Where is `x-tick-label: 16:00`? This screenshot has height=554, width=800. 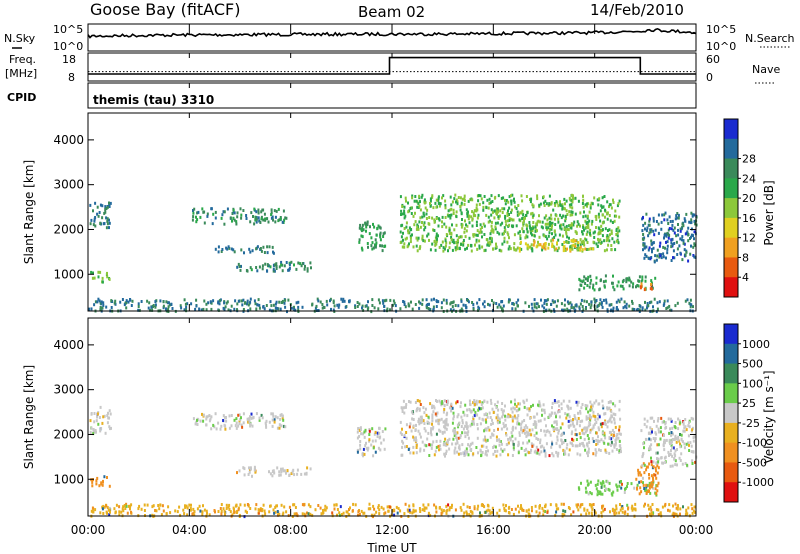
x-tick-label: 16:00 is located at coordinates (493, 530).